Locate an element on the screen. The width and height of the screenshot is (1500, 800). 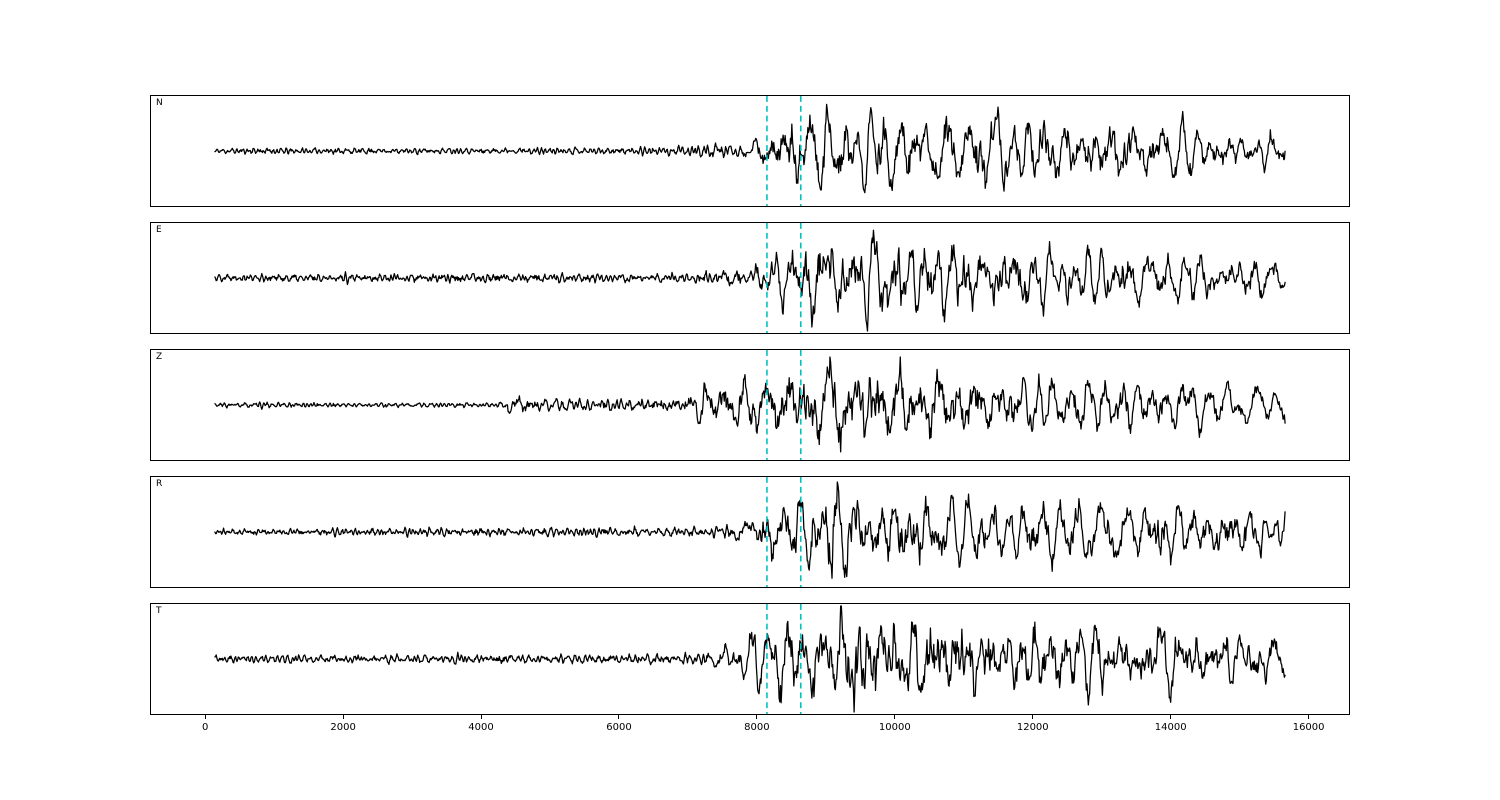
x-tick-label: 0 is located at coordinates (205, 727).